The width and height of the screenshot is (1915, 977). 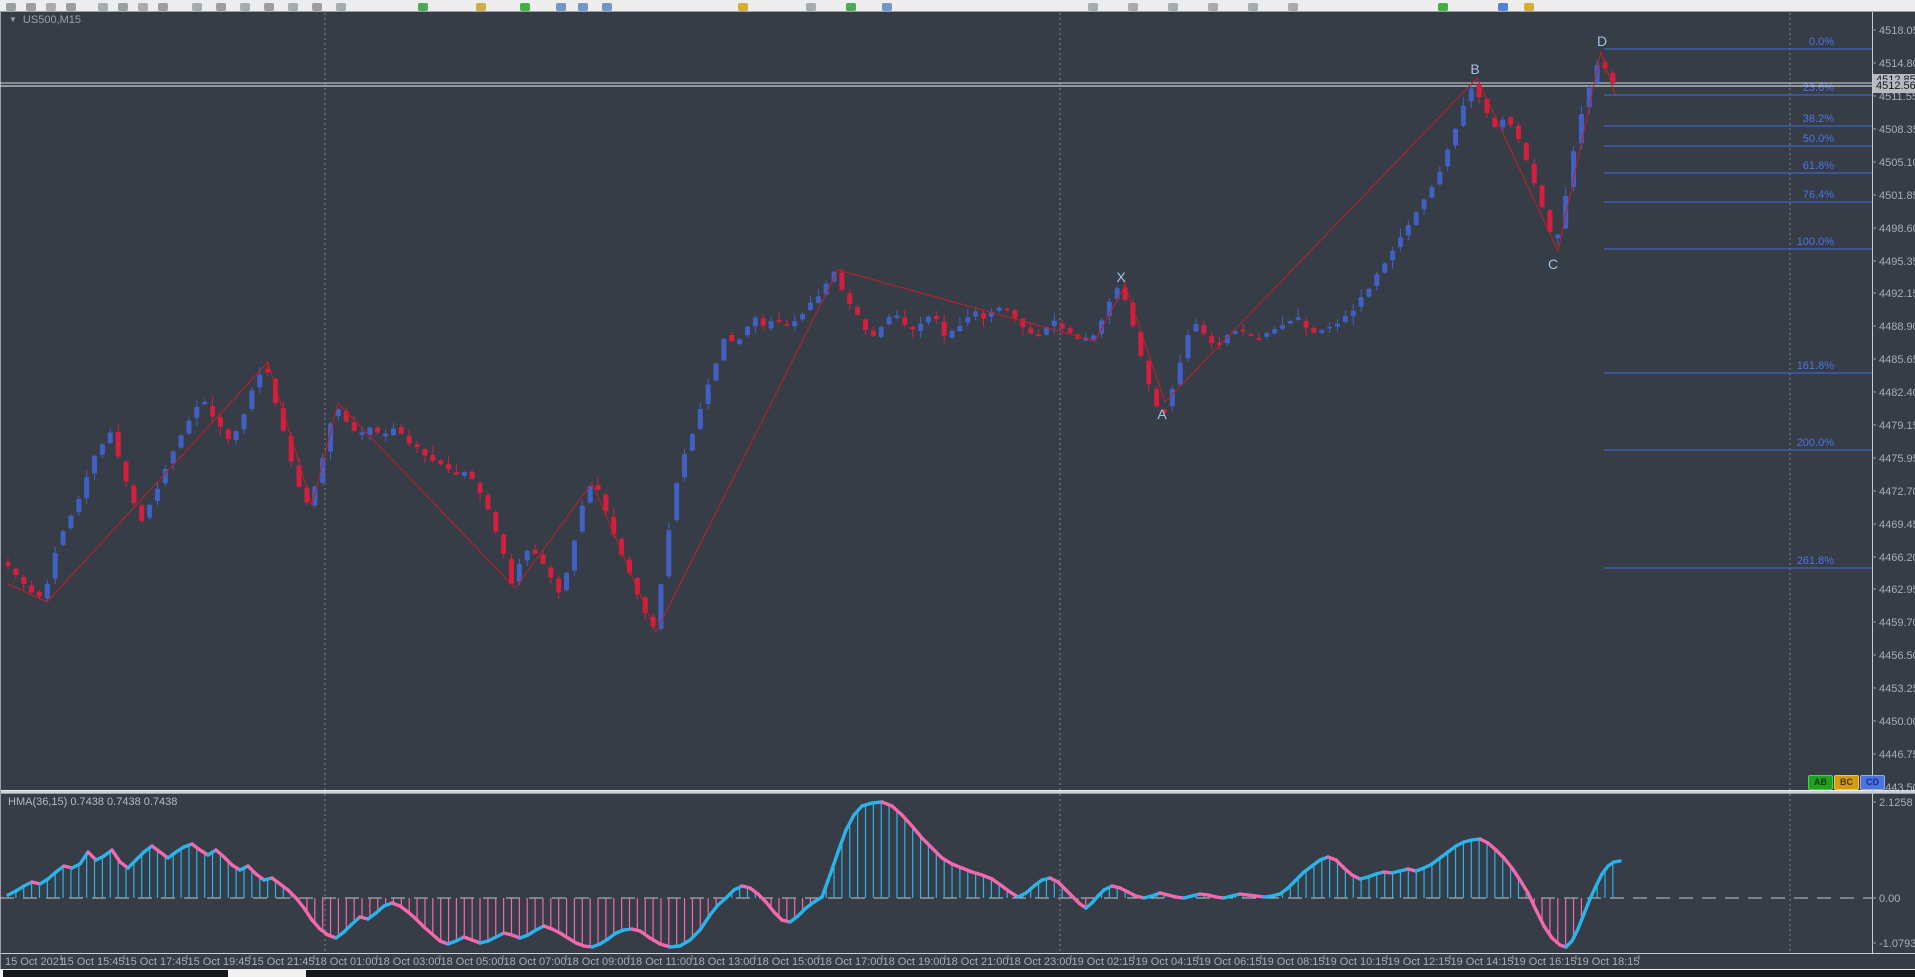 What do you see at coordinates (1872, 782) in the screenshot?
I see `pattern-leg-cd-button: CD` at bounding box center [1872, 782].